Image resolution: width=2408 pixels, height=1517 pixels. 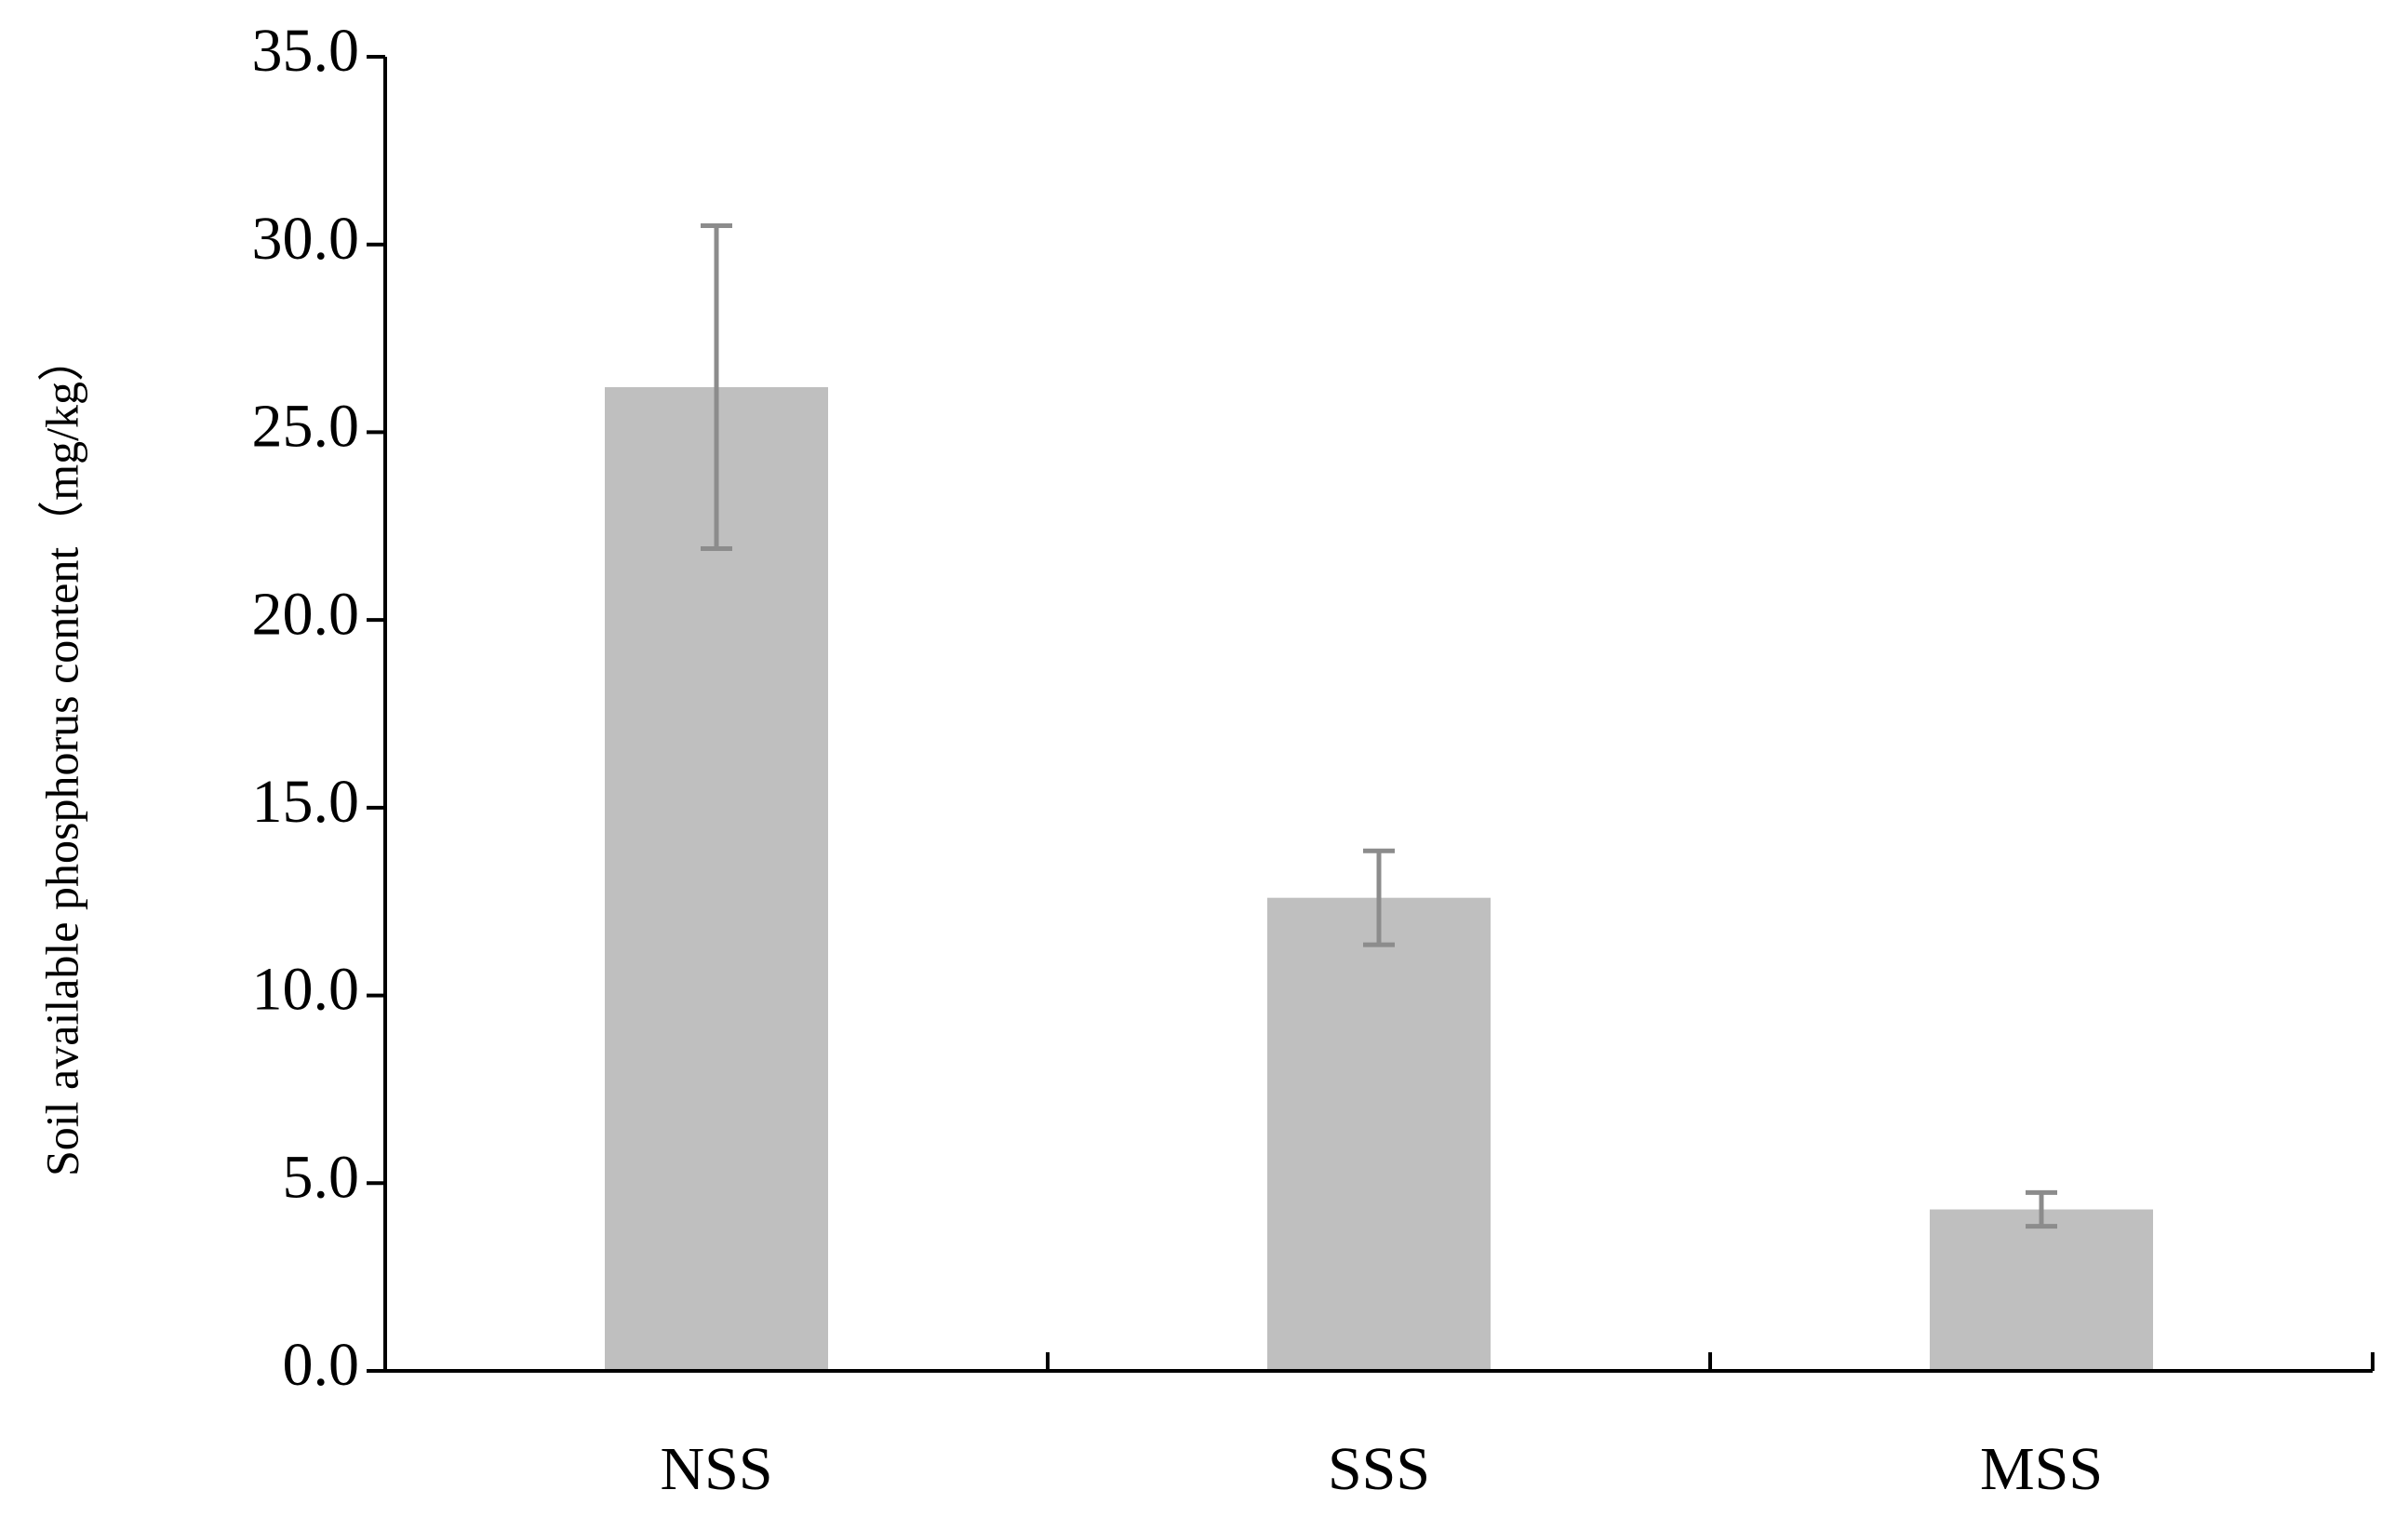 What do you see at coordinates (2041, 1469) in the screenshot?
I see `x-tick-label: MSS` at bounding box center [2041, 1469].